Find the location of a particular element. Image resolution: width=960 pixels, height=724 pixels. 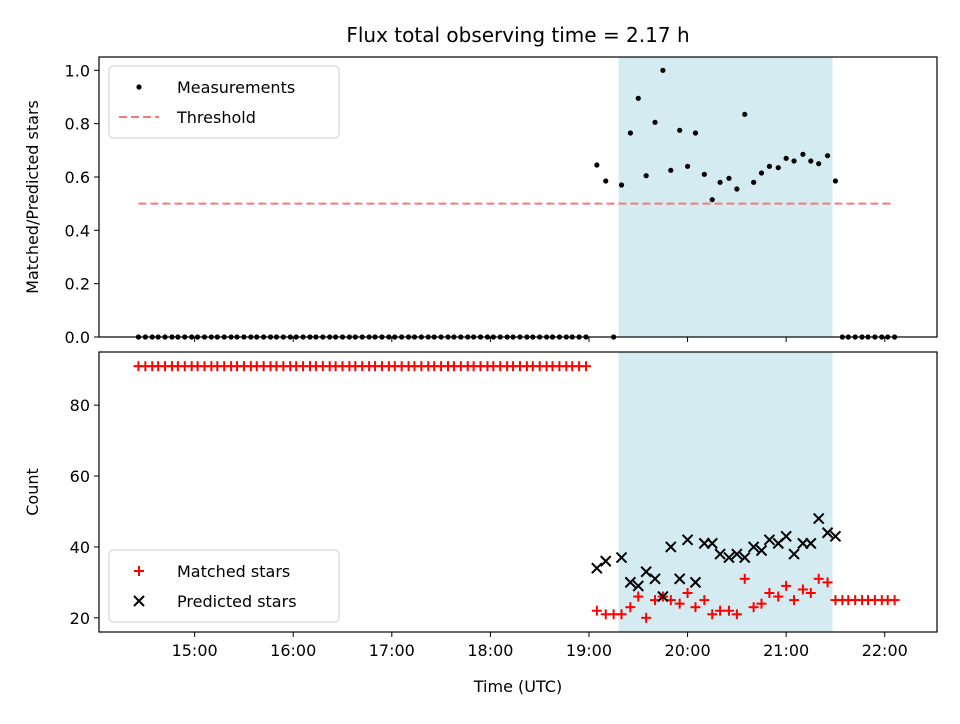

x-tick-label: 18:00 is located at coordinates (490, 650).